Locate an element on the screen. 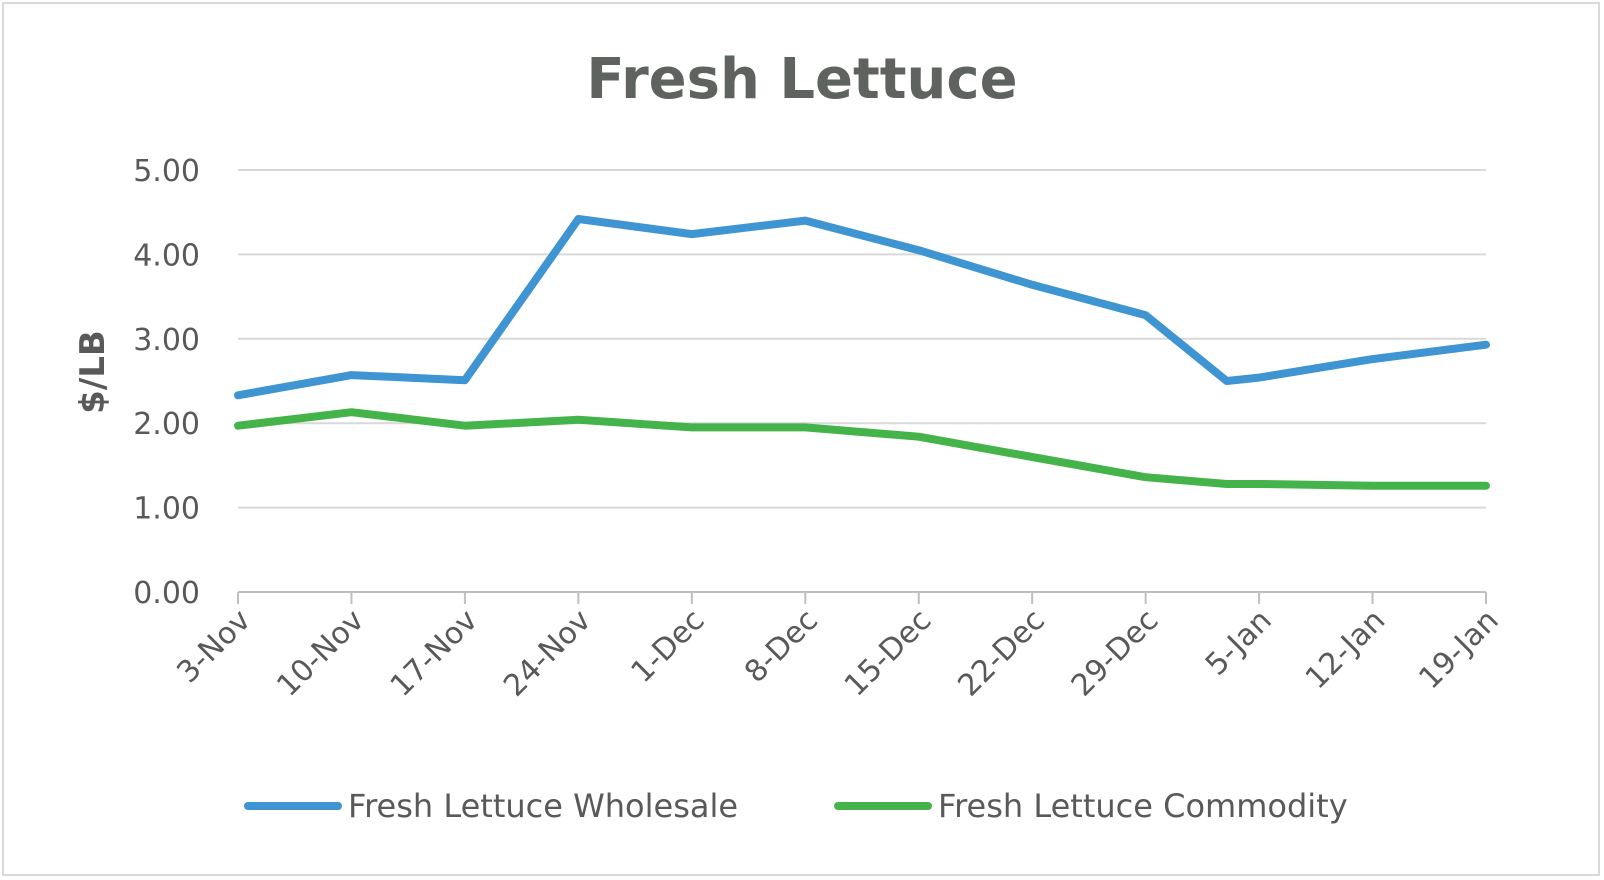 This screenshot has width=1604, height=880. series-line-commodity is located at coordinates (862, 449).